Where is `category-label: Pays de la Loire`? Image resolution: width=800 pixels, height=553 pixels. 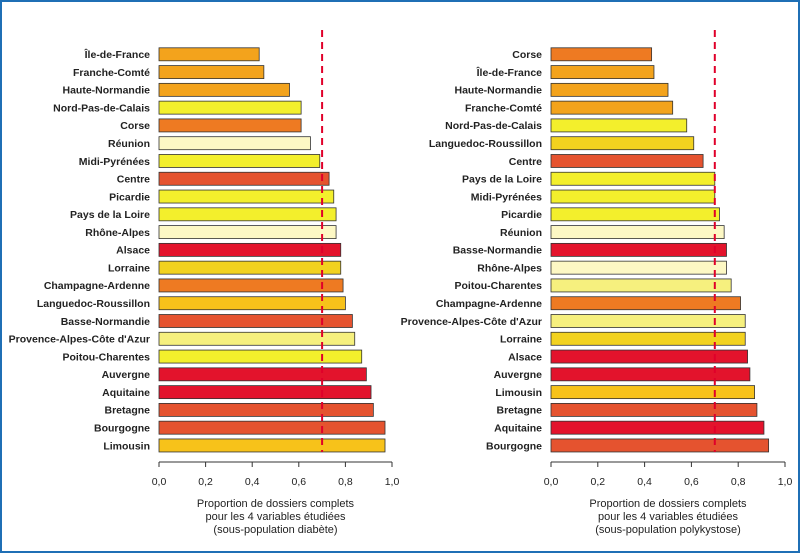 category-label: Pays de la Loire is located at coordinates (110, 215).